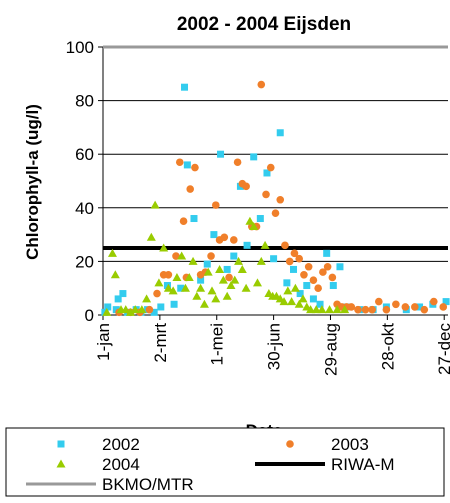 This screenshot has height=503, width=450. Describe the element at coordinates (121, 464) in the screenshot. I see `legend-item-2004-label: 2004` at that location.